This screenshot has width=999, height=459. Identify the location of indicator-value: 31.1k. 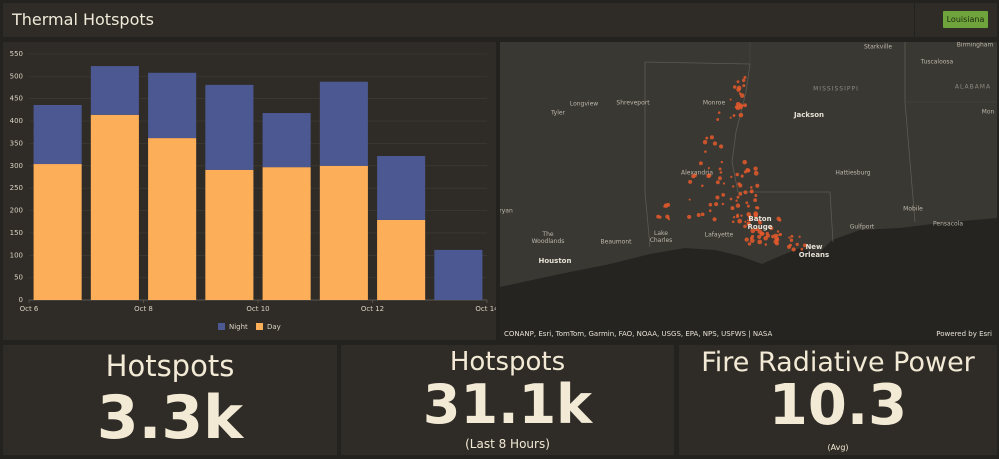
(507, 404).